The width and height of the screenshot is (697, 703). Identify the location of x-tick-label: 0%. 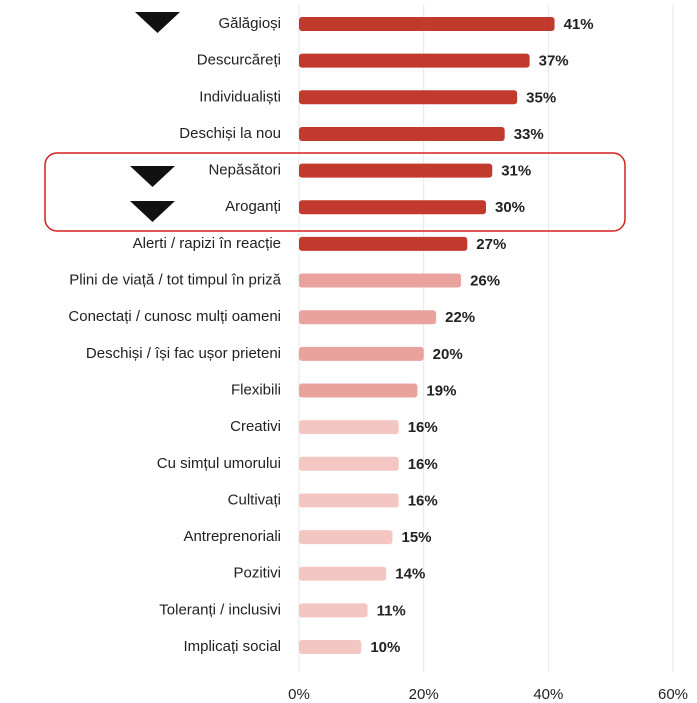
(299, 694).